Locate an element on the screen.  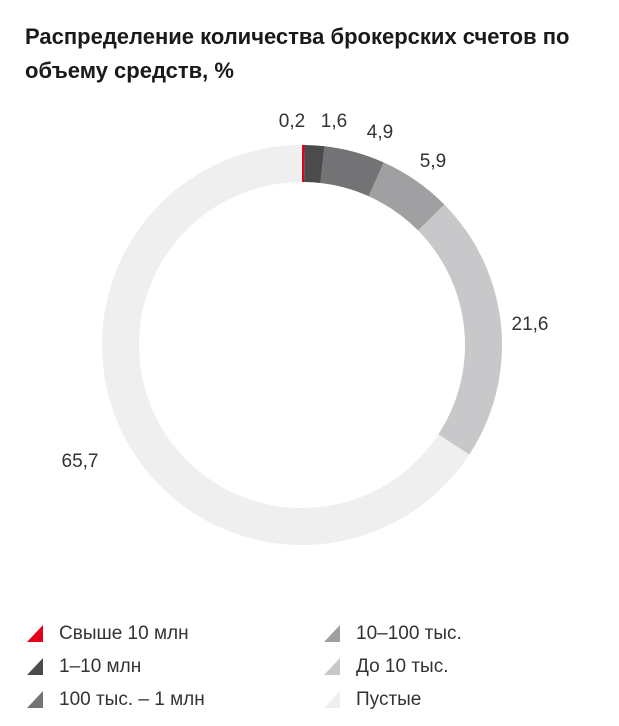
data-label: 21,6 is located at coordinates (530, 324).